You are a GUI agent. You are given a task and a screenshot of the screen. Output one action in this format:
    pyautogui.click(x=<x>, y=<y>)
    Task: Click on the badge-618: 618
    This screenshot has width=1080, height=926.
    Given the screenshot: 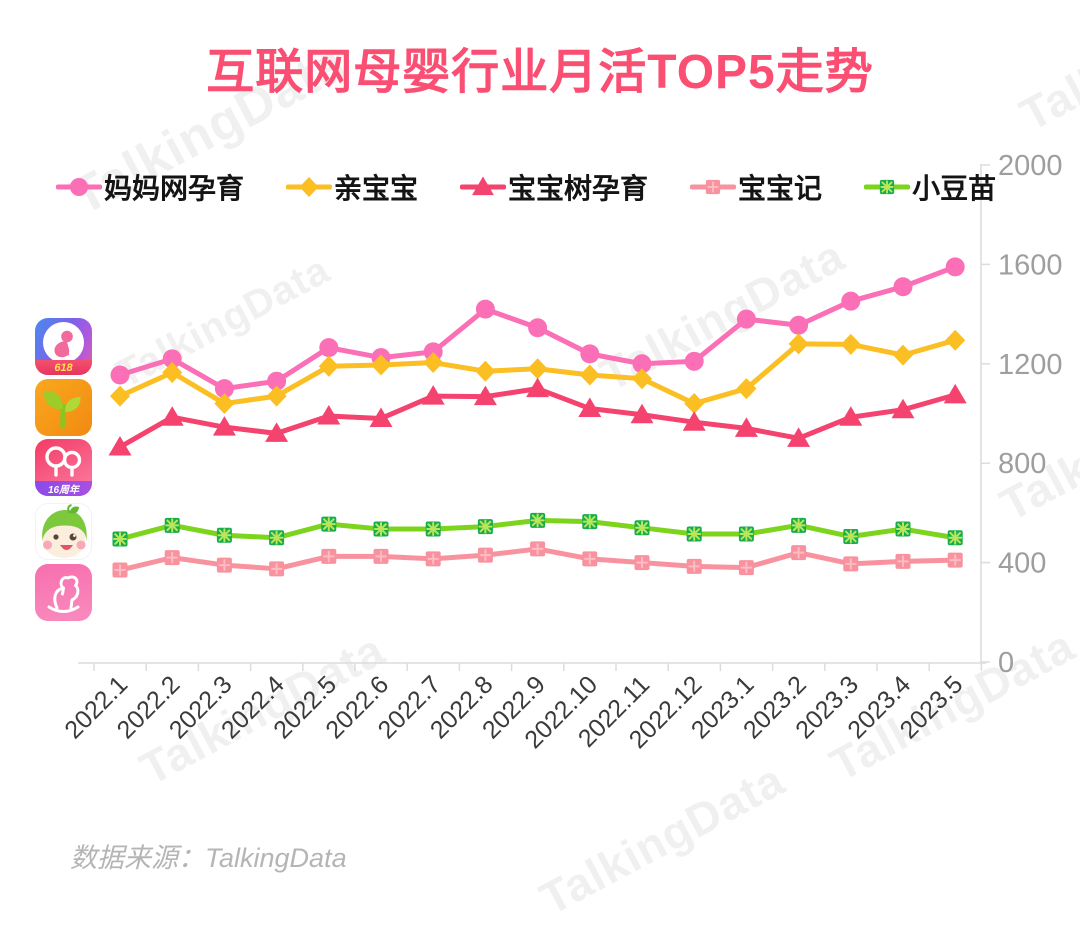 What is the action you would take?
    pyautogui.click(x=63, y=367)
    